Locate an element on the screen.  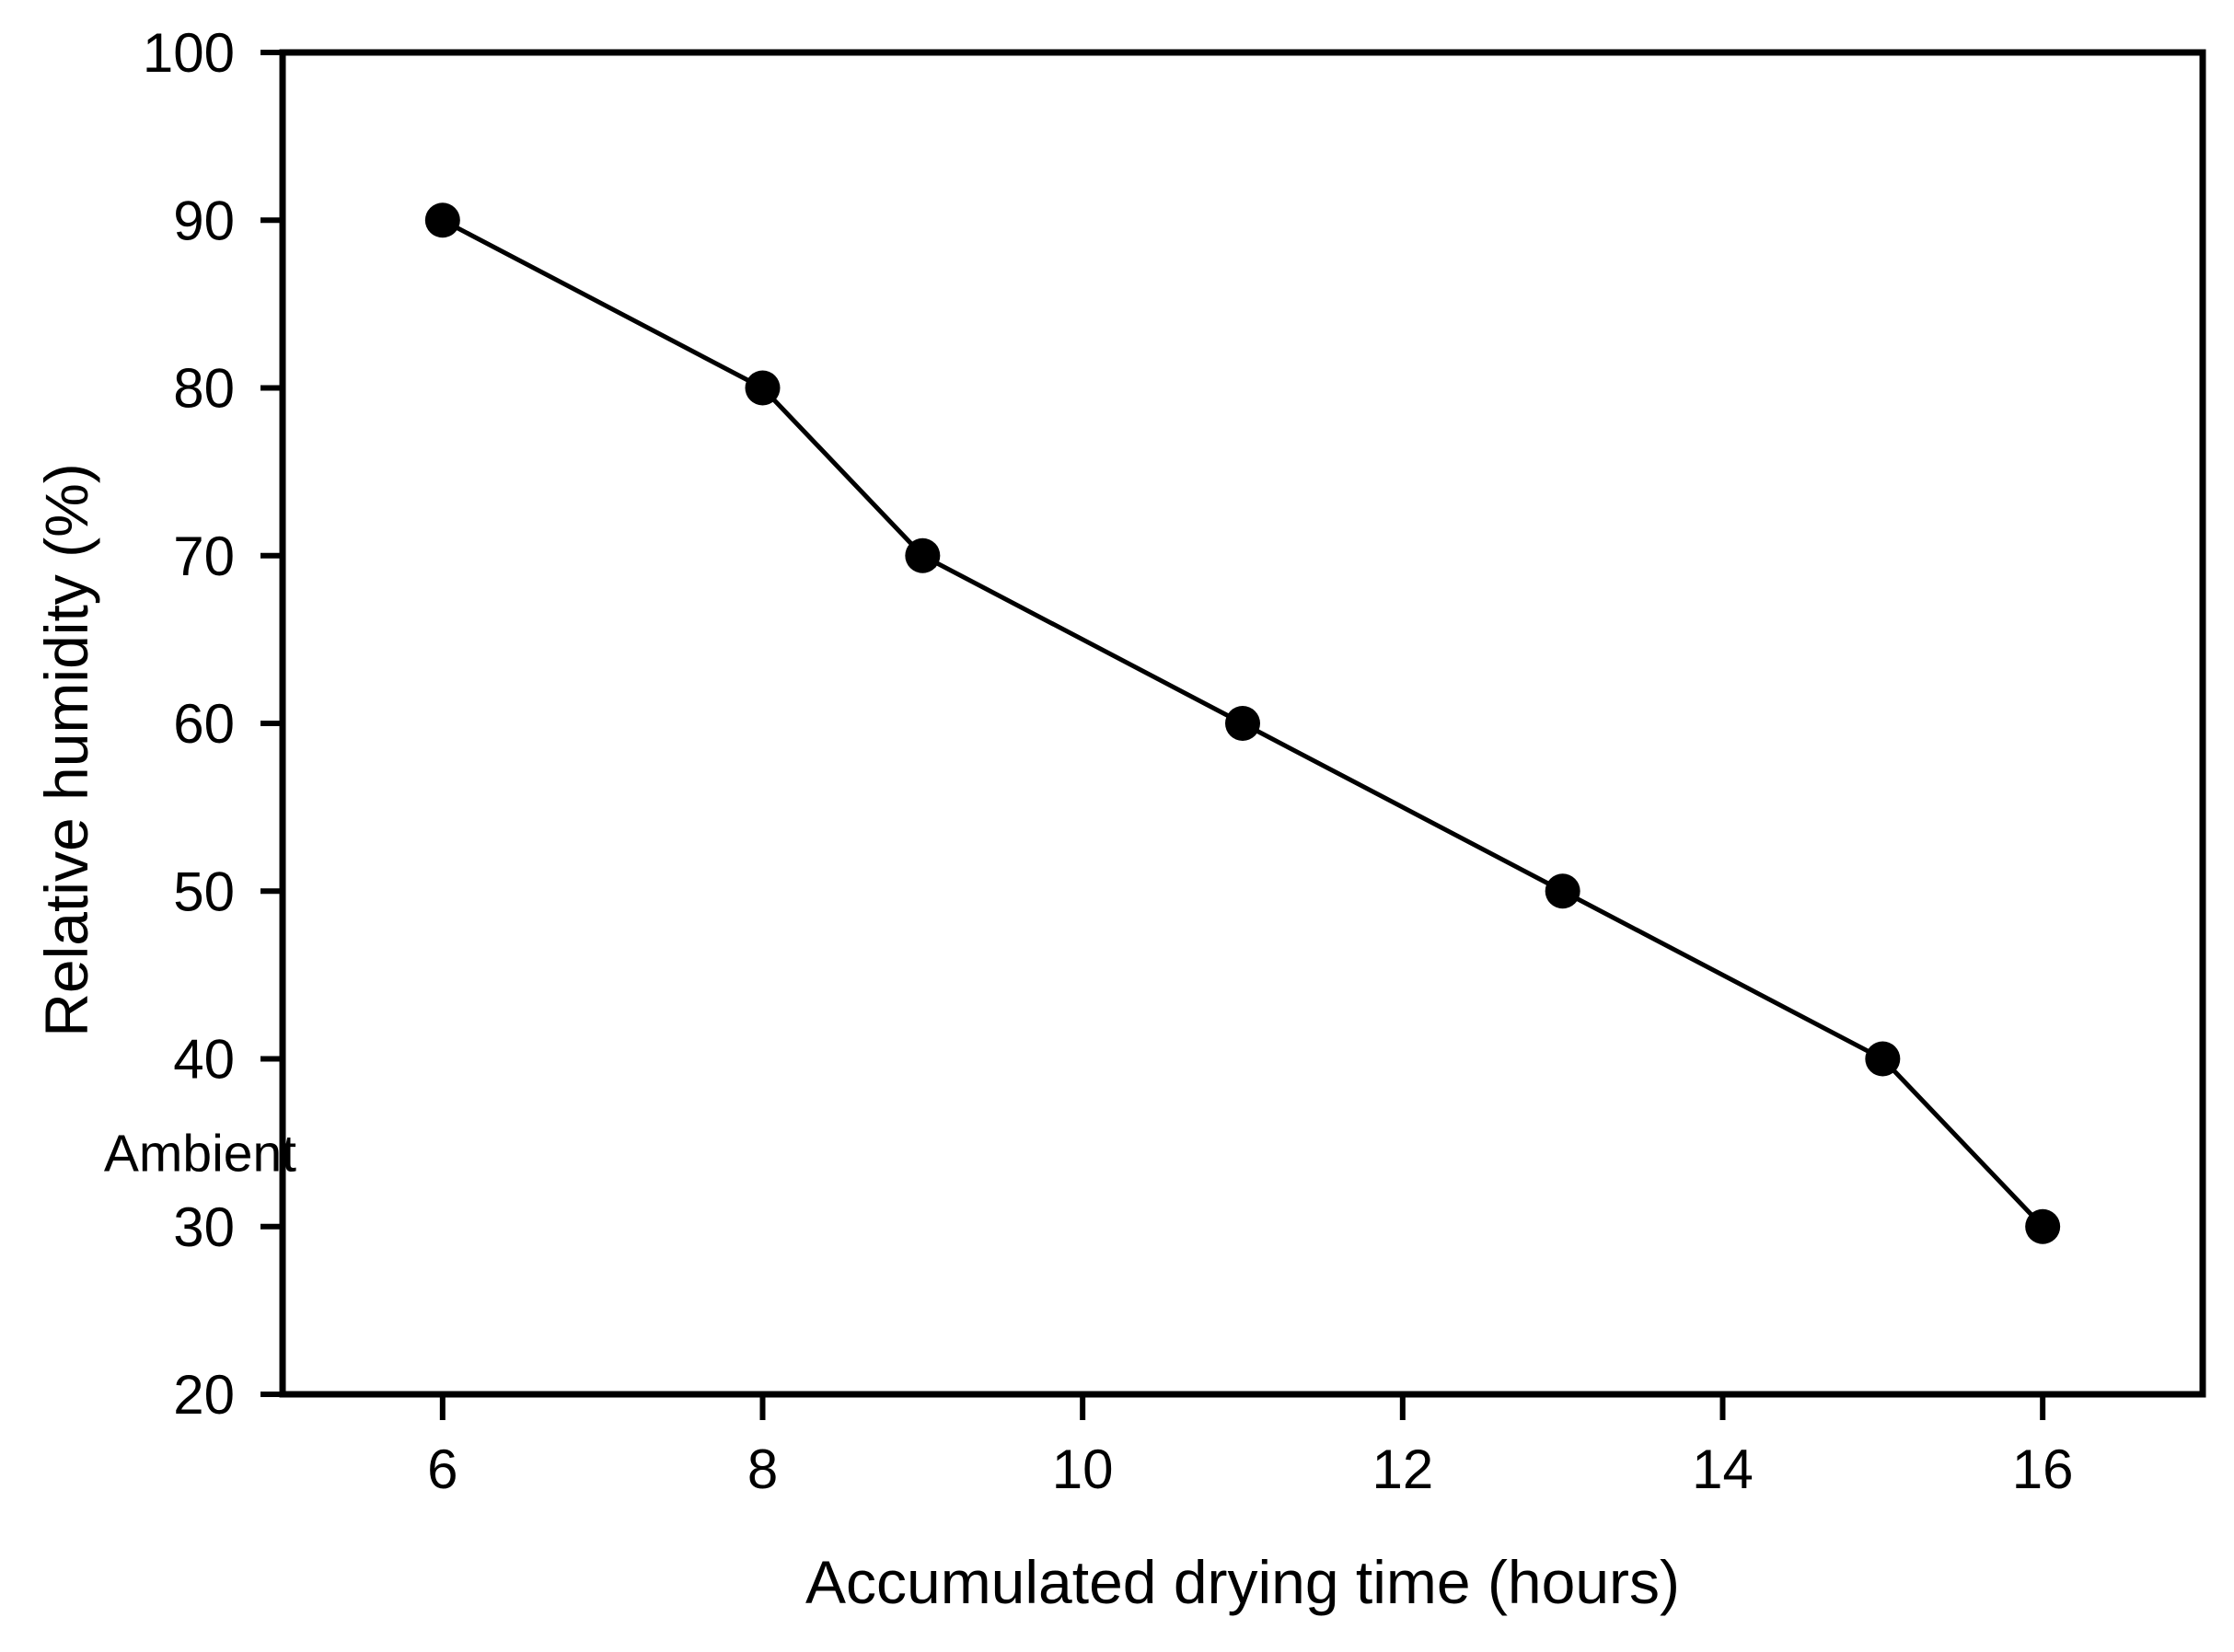
y-tick-label: 50 is located at coordinates (204, 891).